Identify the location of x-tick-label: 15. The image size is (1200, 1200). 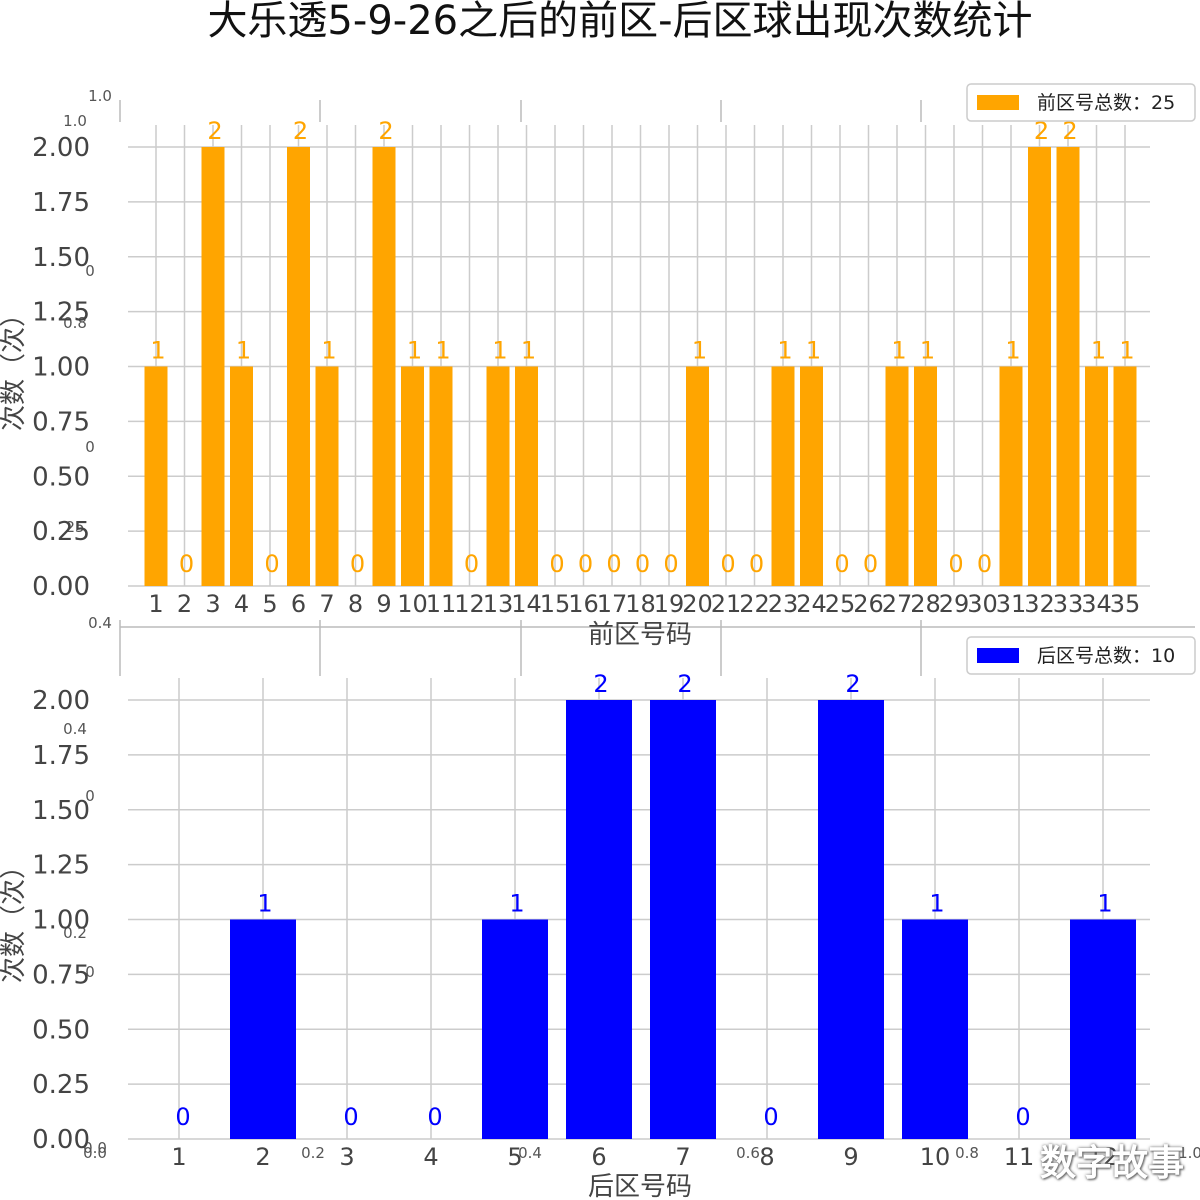
(555, 604).